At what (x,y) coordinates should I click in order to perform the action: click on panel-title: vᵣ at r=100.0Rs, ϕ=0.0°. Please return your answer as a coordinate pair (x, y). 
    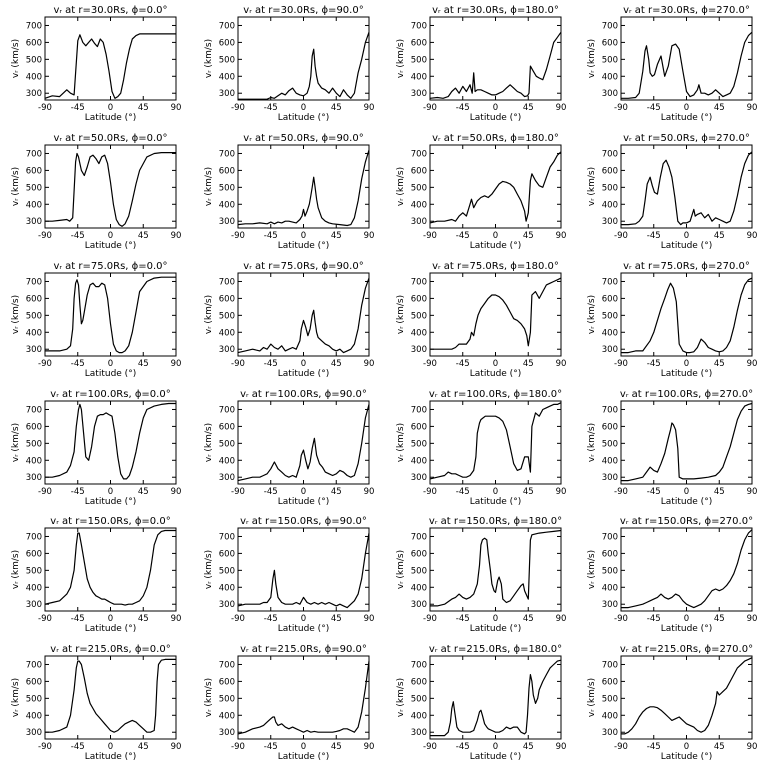
    Looking at the image, I should click on (110, 394).